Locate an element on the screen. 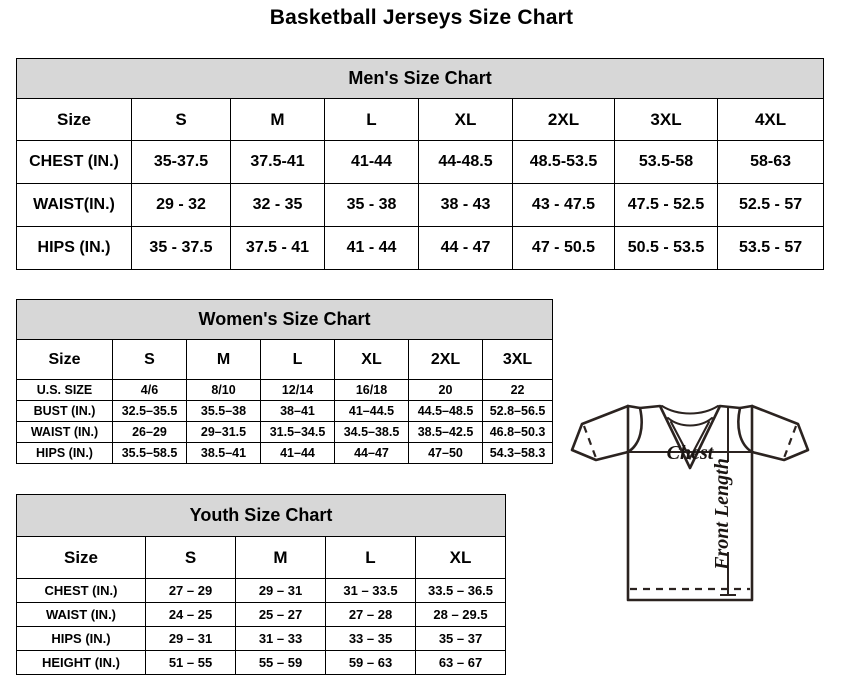  womens-header-cell: S is located at coordinates (149, 359).